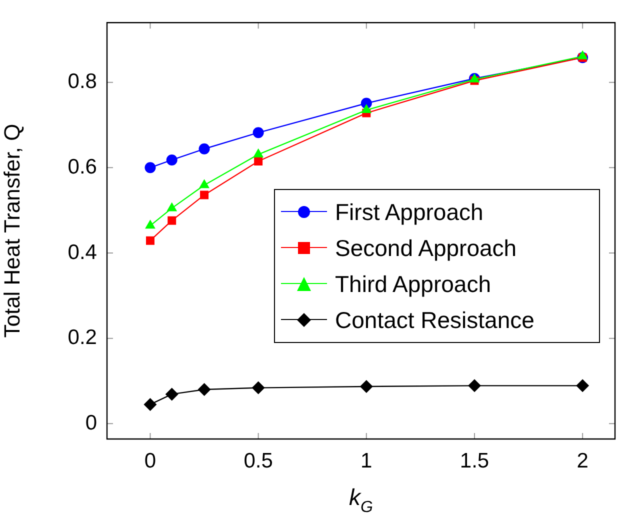 The image size is (622, 517). What do you see at coordinates (91, 422) in the screenshot?
I see `y-tick-label: 0` at bounding box center [91, 422].